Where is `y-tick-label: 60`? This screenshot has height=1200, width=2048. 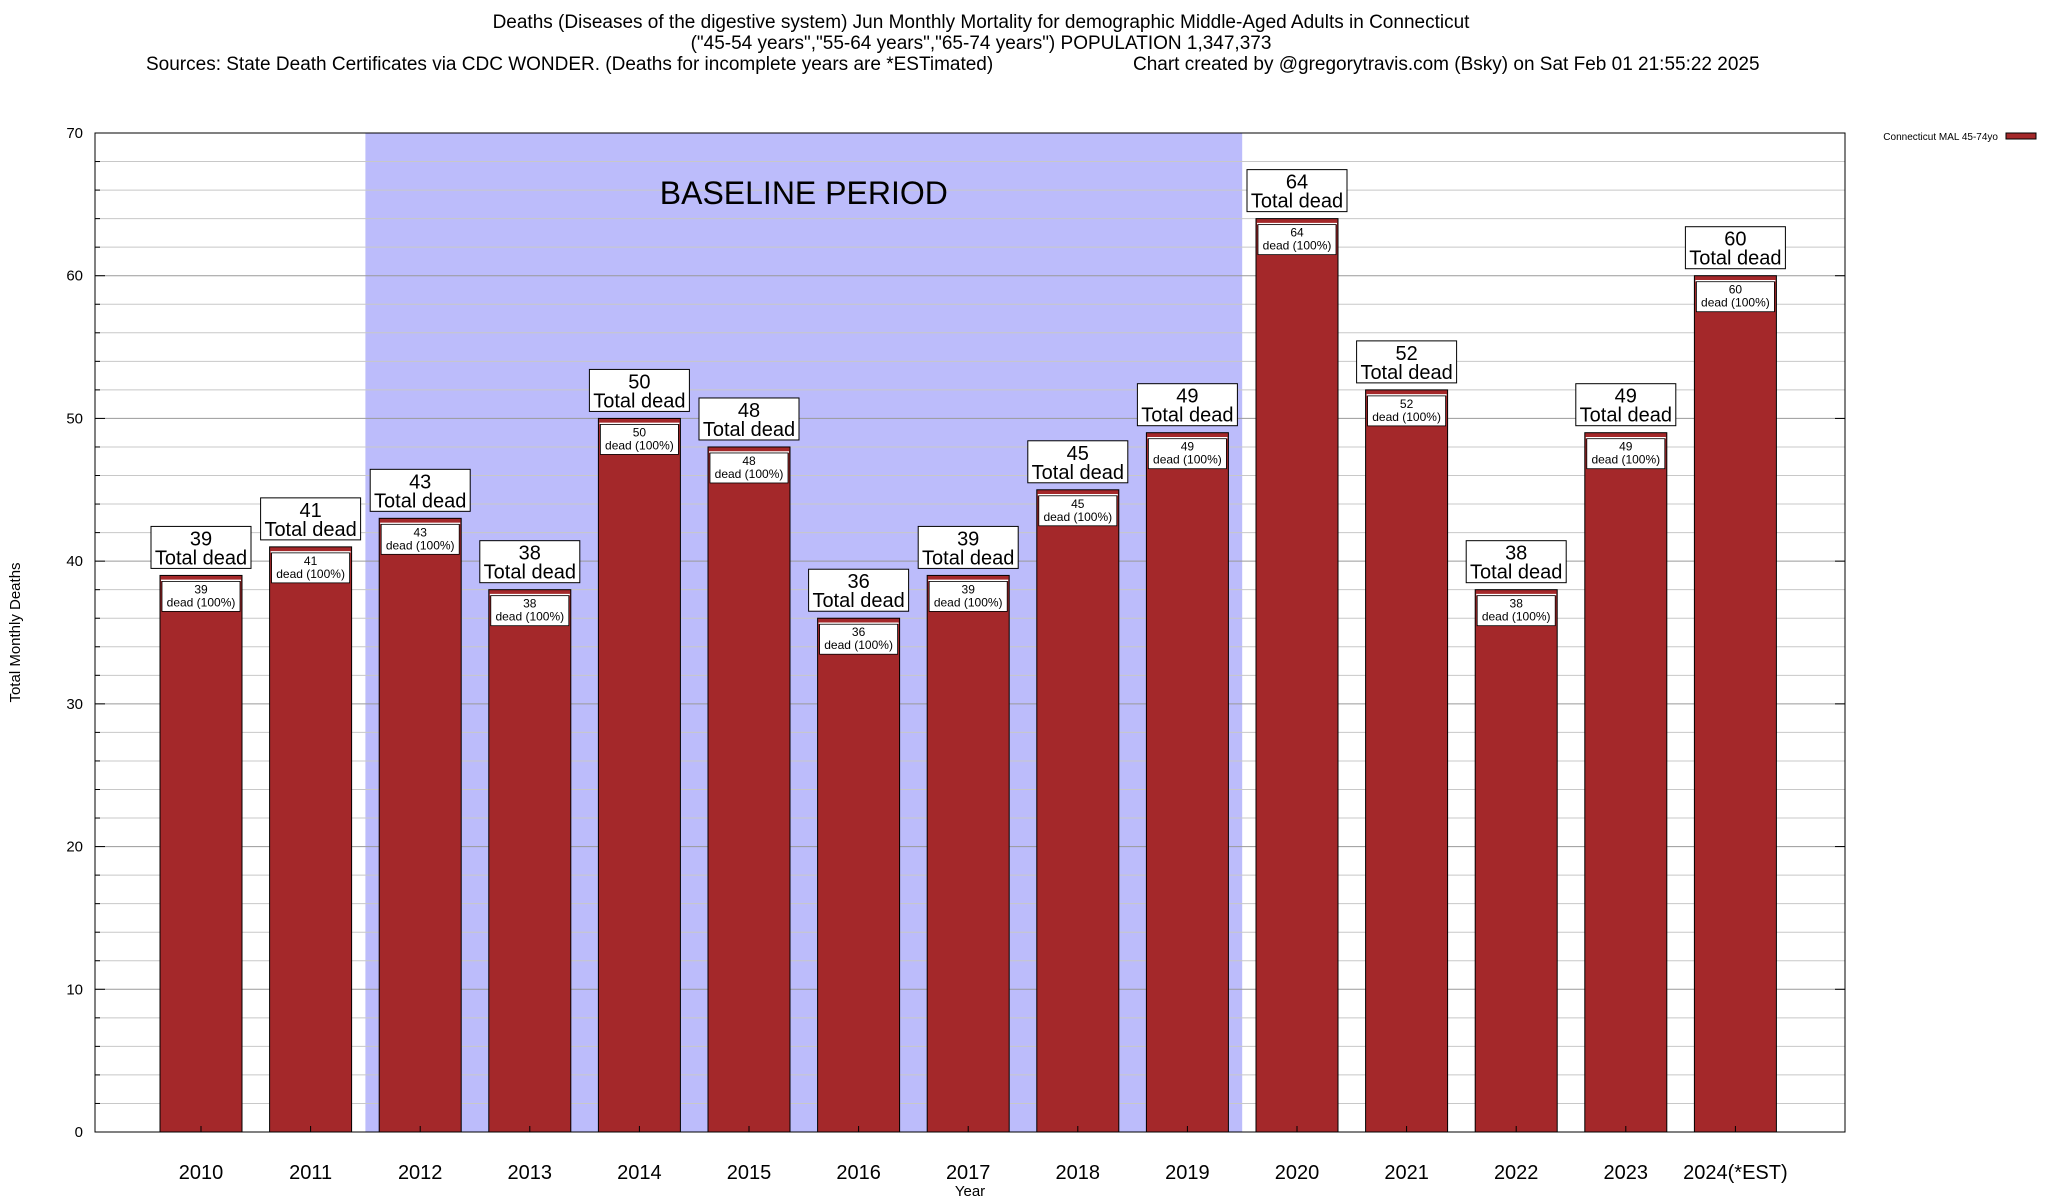
y-tick-label: 60 is located at coordinates (74, 276).